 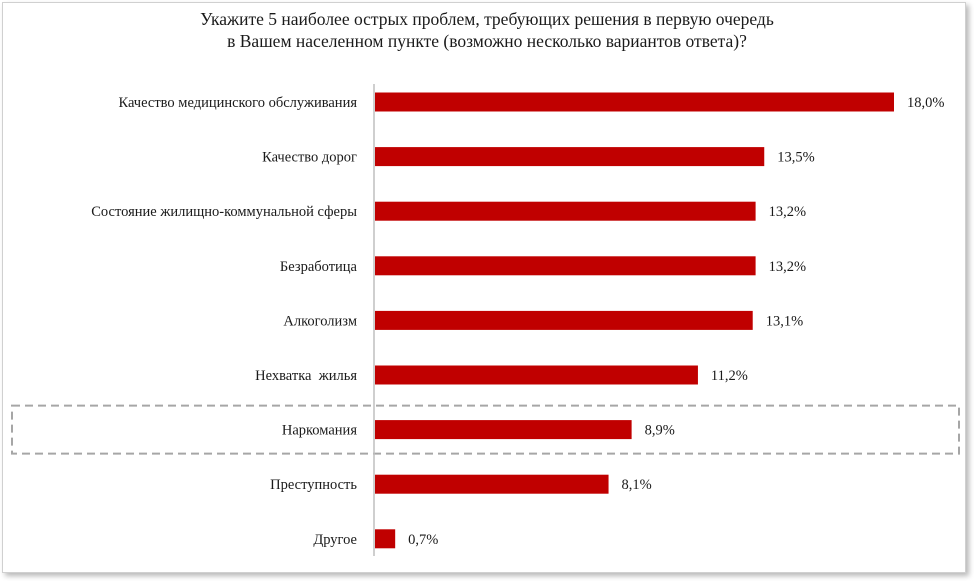 What do you see at coordinates (309, 158) in the screenshot?
I see `category-label: Качество дорог` at bounding box center [309, 158].